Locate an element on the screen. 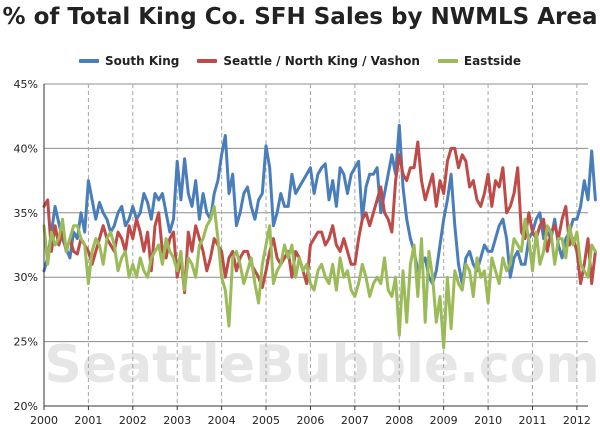 This screenshot has width=600, height=436. legend-label: South King is located at coordinates (142, 61).